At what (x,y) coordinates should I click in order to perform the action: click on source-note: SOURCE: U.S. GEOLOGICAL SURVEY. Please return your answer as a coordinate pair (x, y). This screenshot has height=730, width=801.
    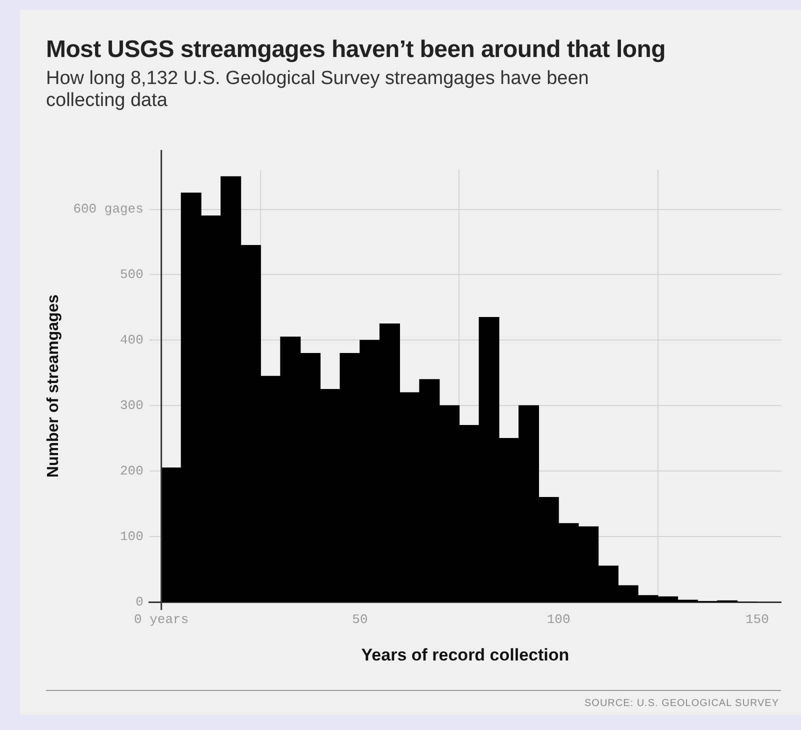
    Looking at the image, I should click on (681, 703).